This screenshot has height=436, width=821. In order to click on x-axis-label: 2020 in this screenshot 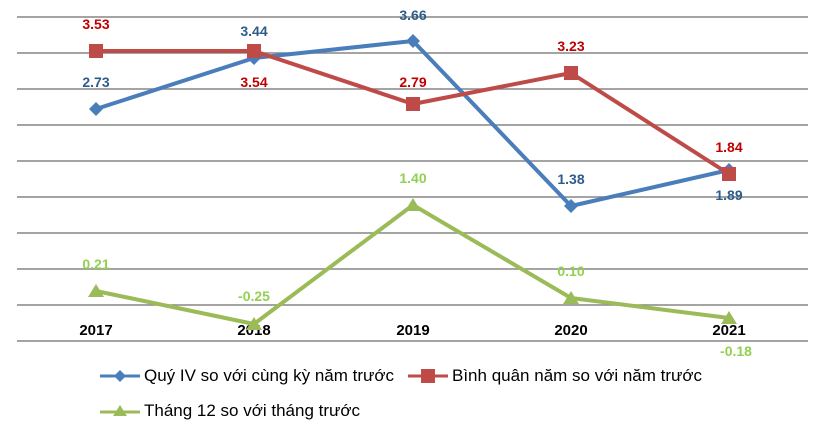, I will do `click(570, 330)`.